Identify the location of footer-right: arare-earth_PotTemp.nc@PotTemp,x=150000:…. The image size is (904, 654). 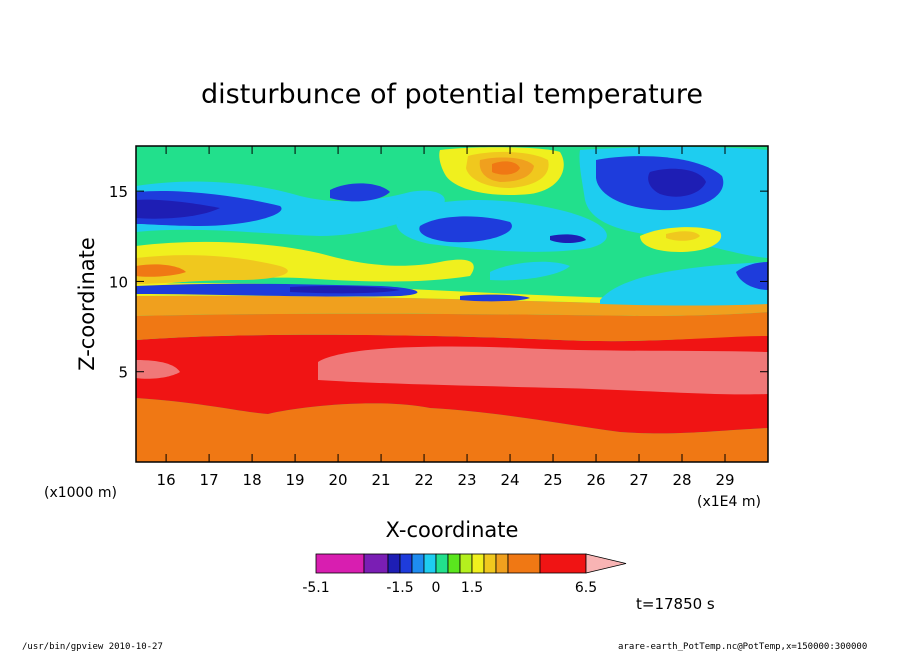
(743, 647).